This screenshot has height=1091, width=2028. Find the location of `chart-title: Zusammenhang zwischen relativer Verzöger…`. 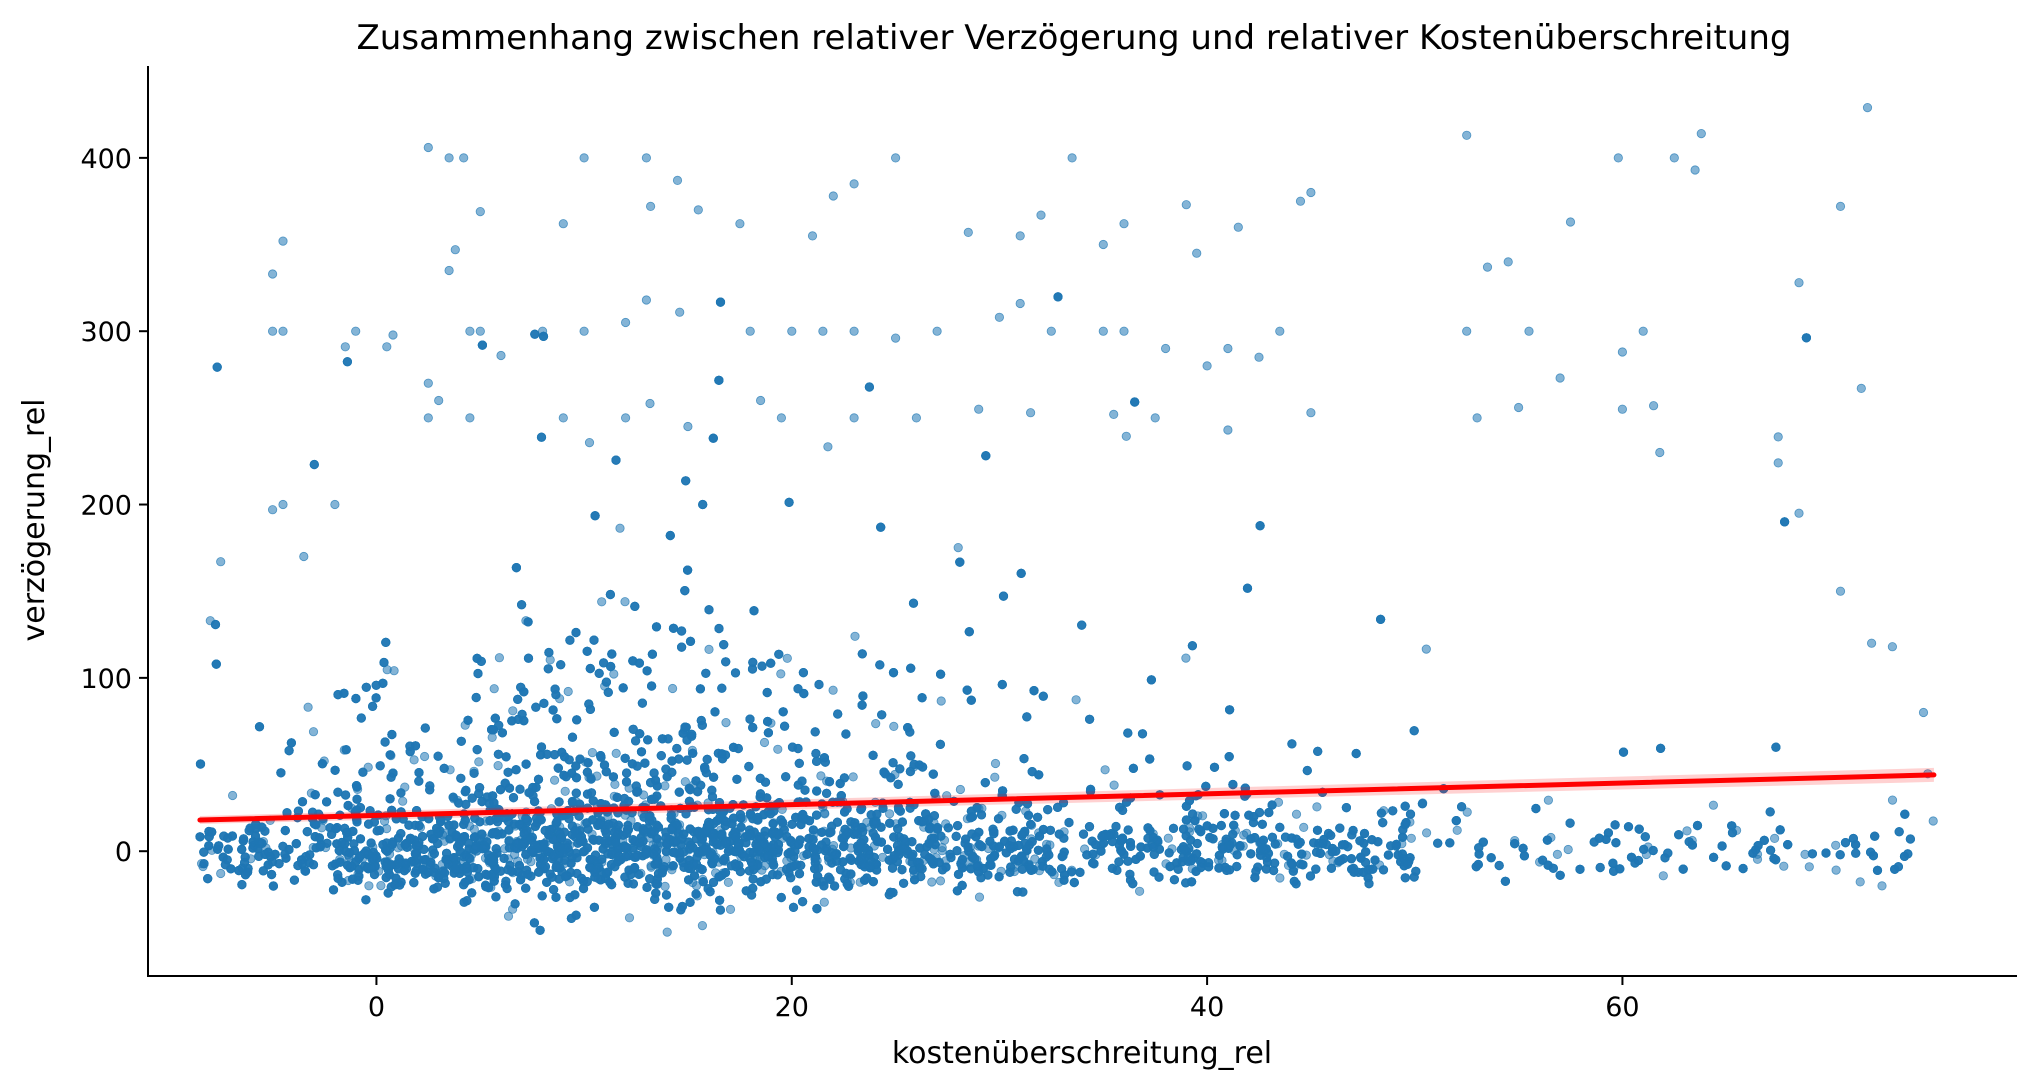

chart-title: Zusammenhang zwischen relativer Verzöger… is located at coordinates (1074, 38).